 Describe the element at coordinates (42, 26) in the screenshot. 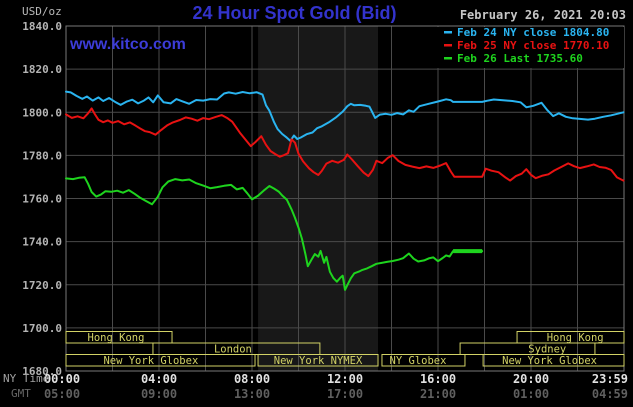

I see `y-tick-label: 1840.0` at that location.